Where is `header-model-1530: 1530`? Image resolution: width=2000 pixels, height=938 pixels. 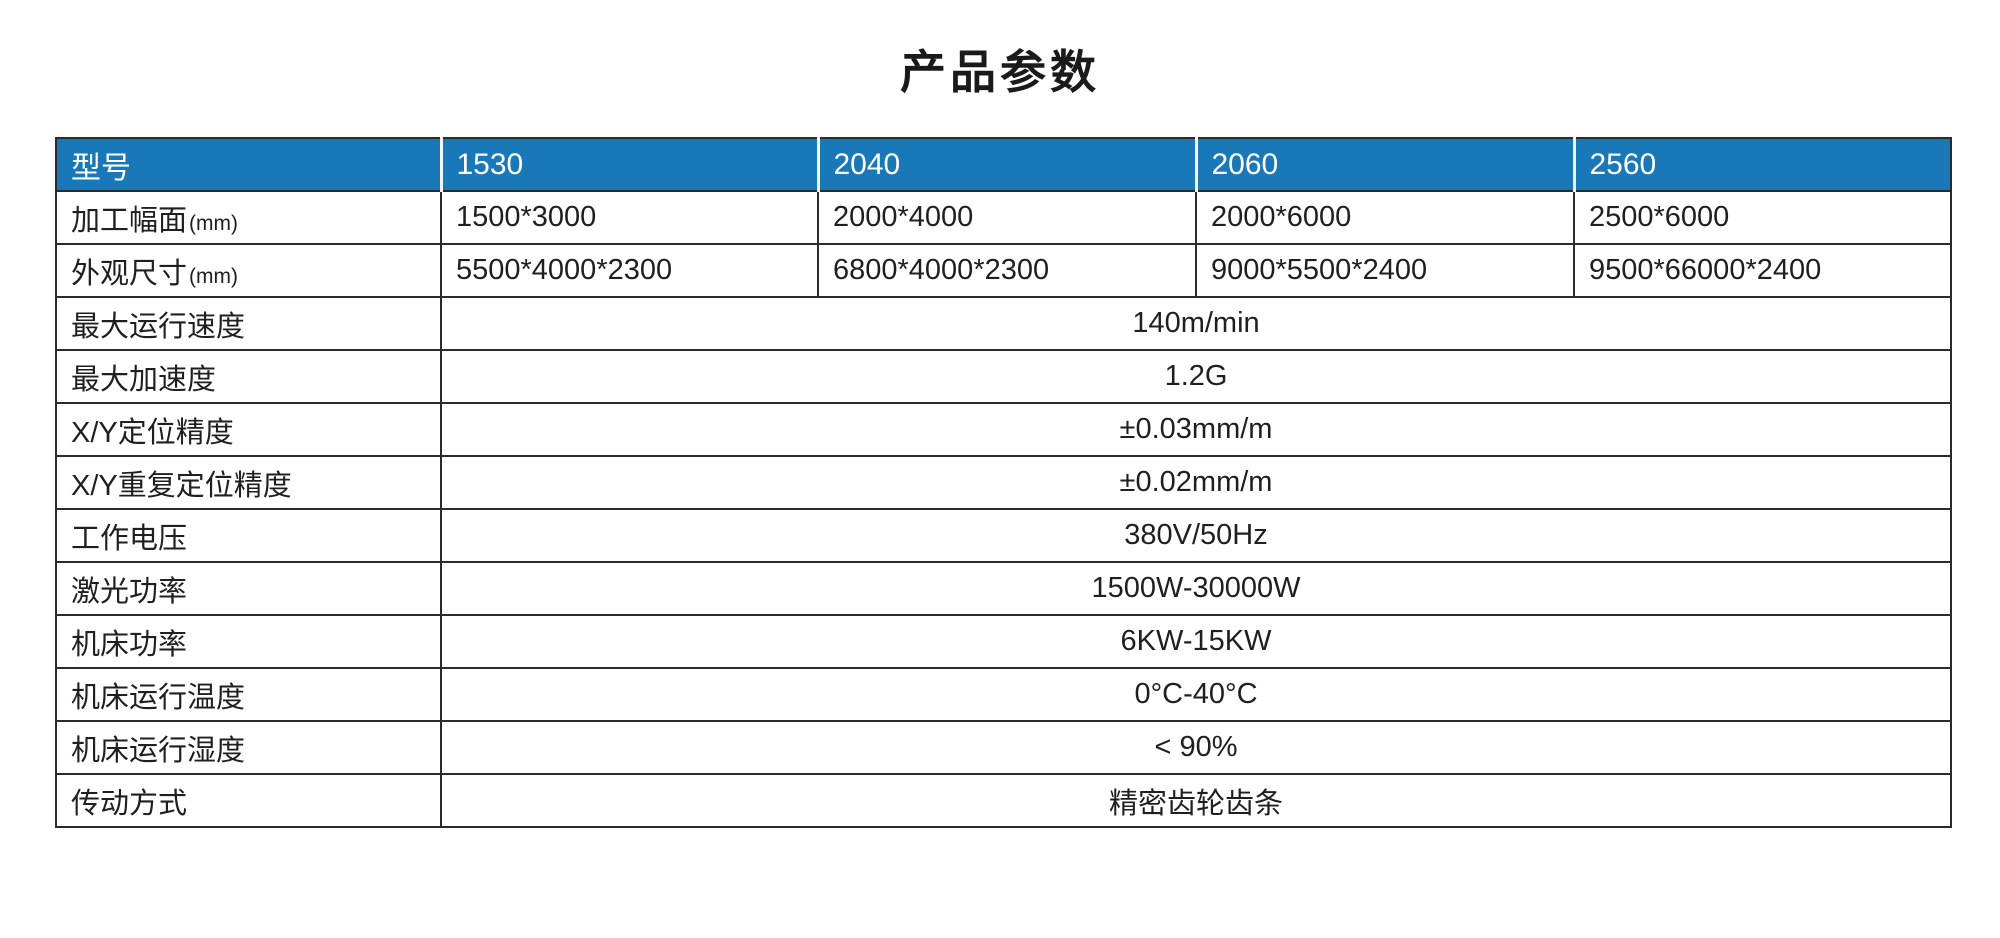
header-model-1530: 1530 is located at coordinates (628, 164).